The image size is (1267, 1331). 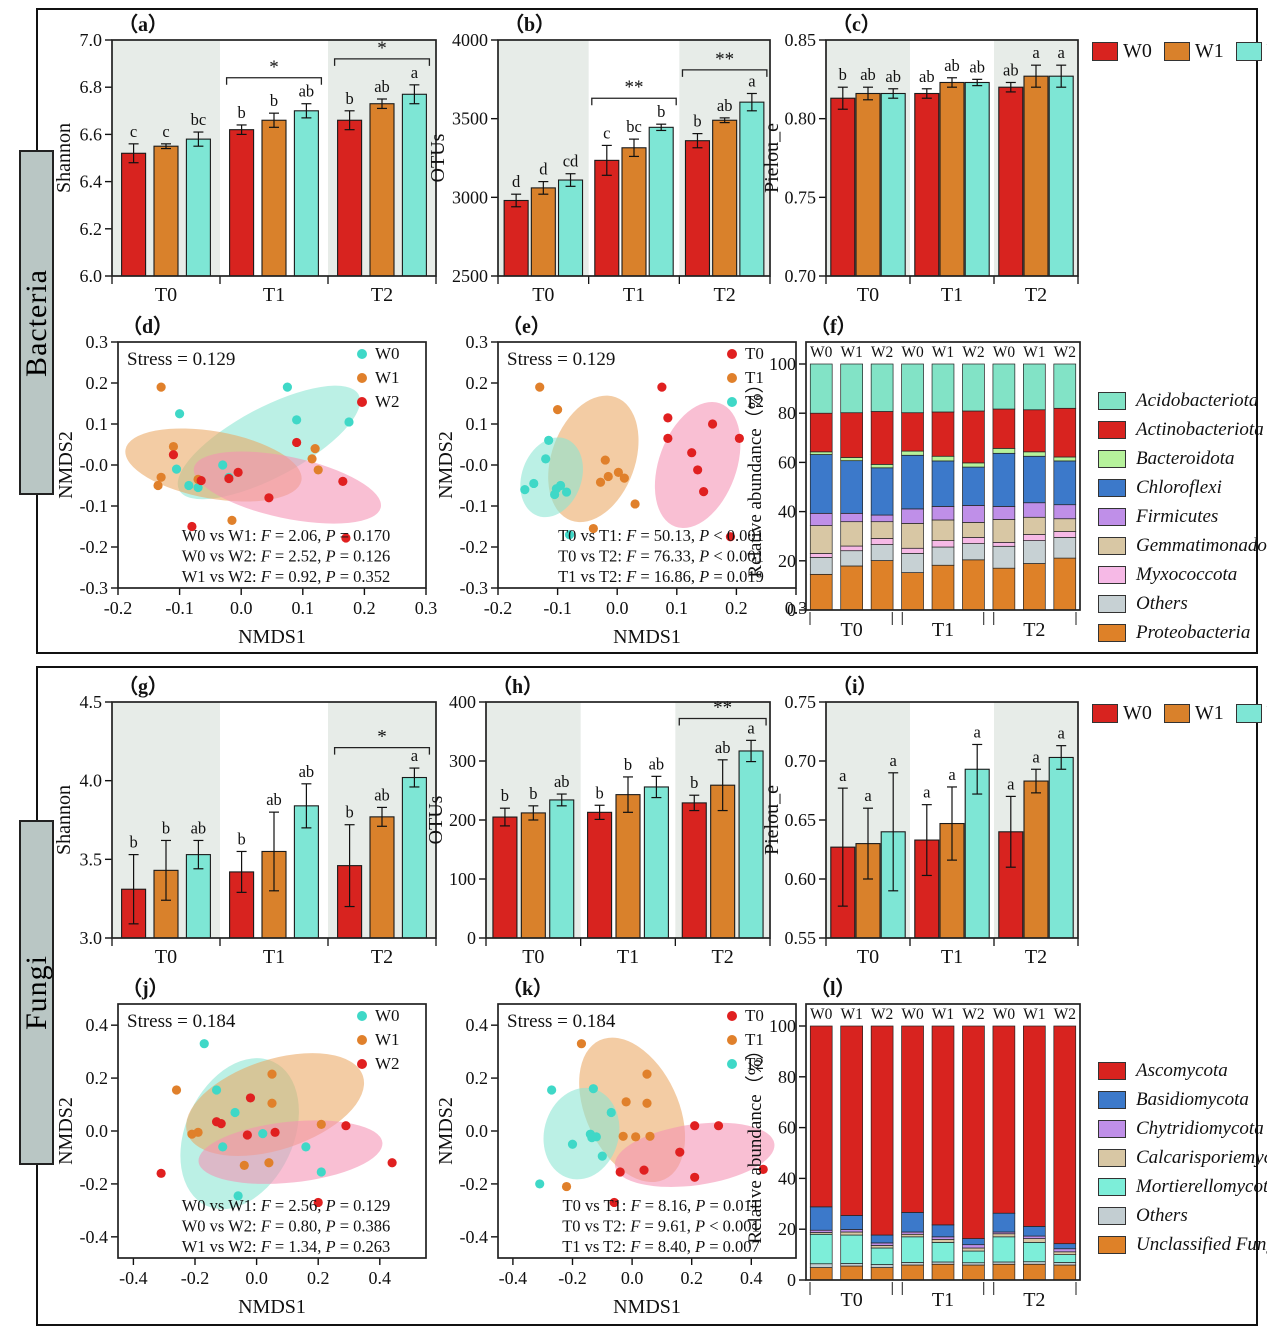 What do you see at coordinates (634, 101) in the screenshot?
I see `significance-bracket` at bounding box center [634, 101].